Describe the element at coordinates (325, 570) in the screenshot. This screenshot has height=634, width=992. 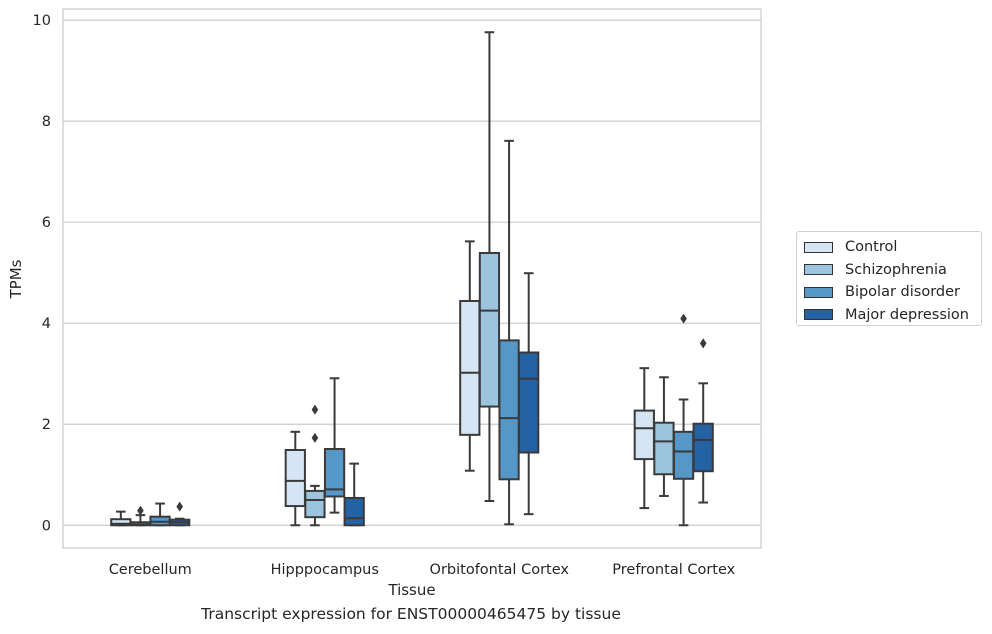
I see `x-tick-label: Hipppocampus` at that location.